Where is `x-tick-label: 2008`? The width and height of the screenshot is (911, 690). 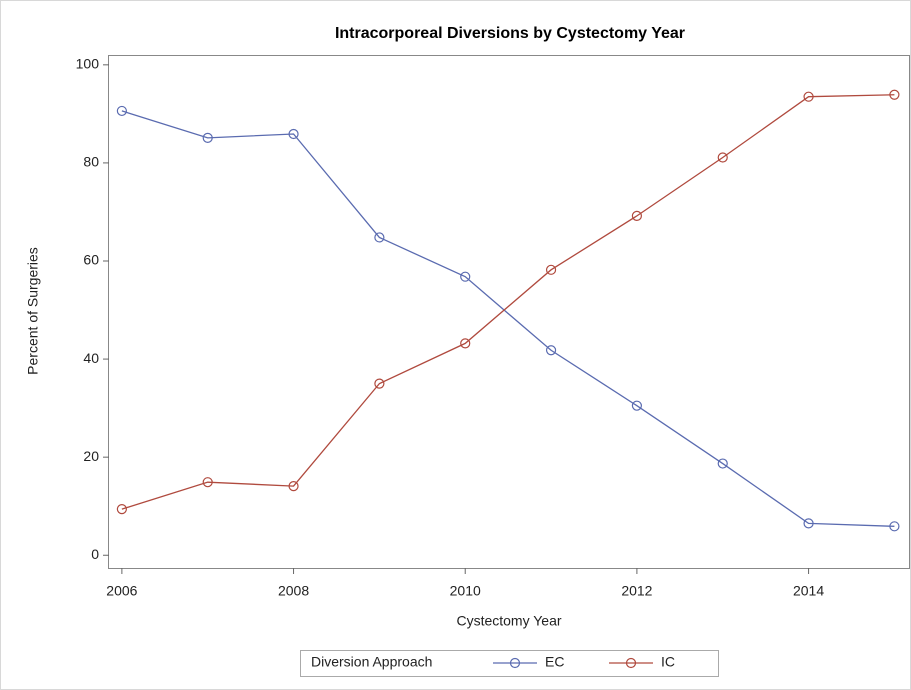 x-tick-label: 2008 is located at coordinates (293, 591).